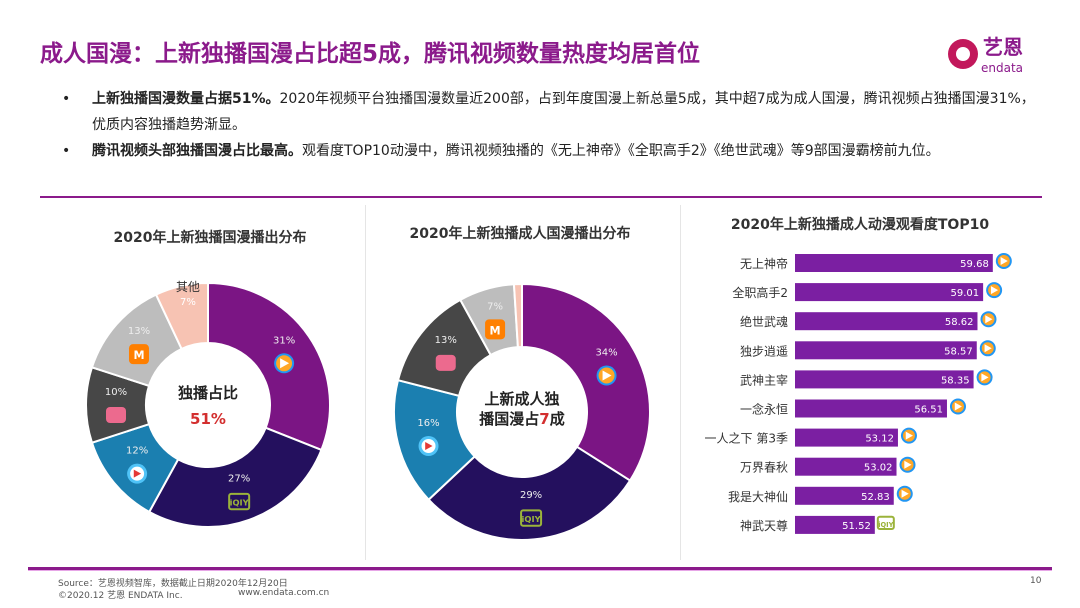 This screenshot has height=608, width=1080. I want to click on center-label: 独播占比, so click(208, 393).